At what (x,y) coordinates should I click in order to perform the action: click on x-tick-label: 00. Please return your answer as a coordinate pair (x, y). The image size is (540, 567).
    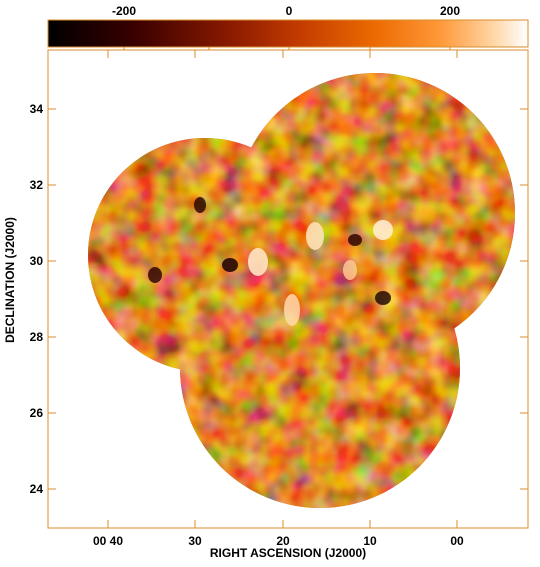
    Looking at the image, I should click on (457, 541).